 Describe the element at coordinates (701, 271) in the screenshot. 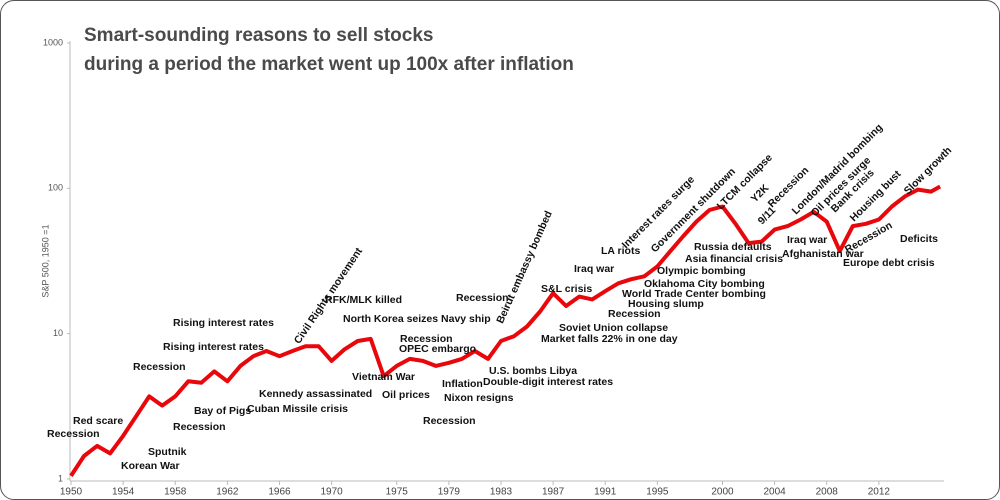

I see `annotation: Olympic bombing` at that location.